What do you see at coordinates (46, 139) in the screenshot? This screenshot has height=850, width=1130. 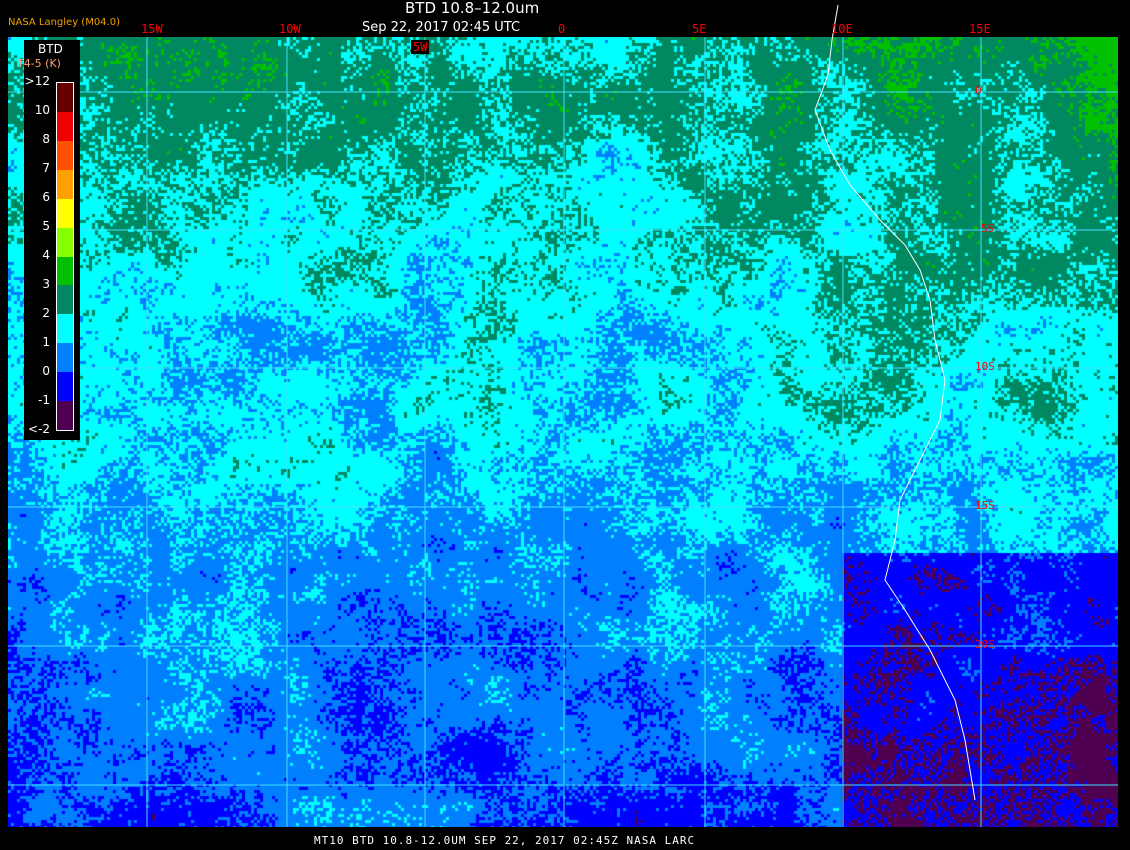 I see `legend-tick: 8` at bounding box center [46, 139].